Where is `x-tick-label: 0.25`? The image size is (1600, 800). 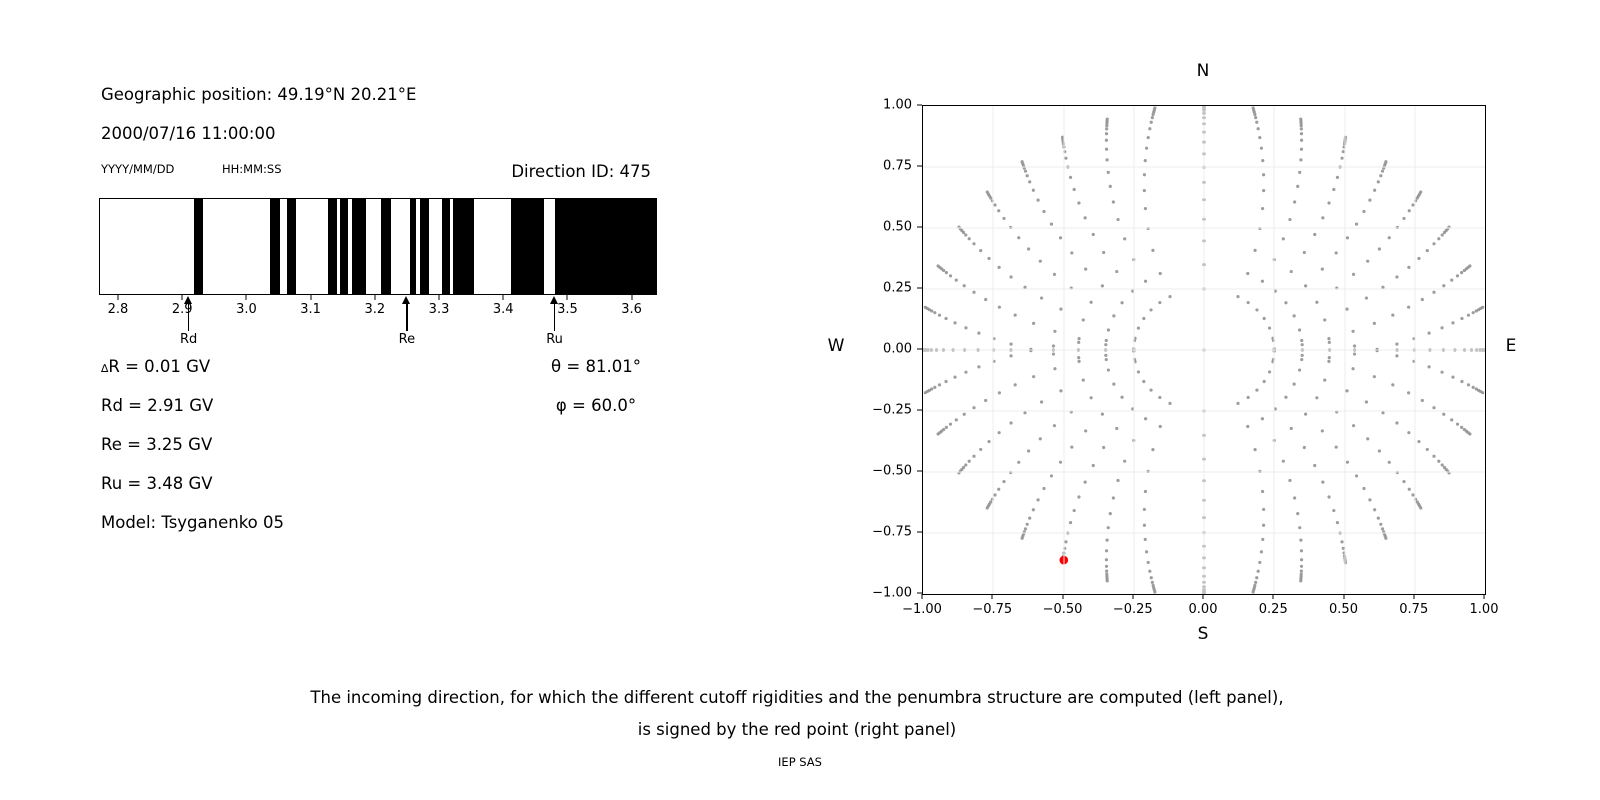
x-tick-label: 0.25 is located at coordinates (1273, 609).